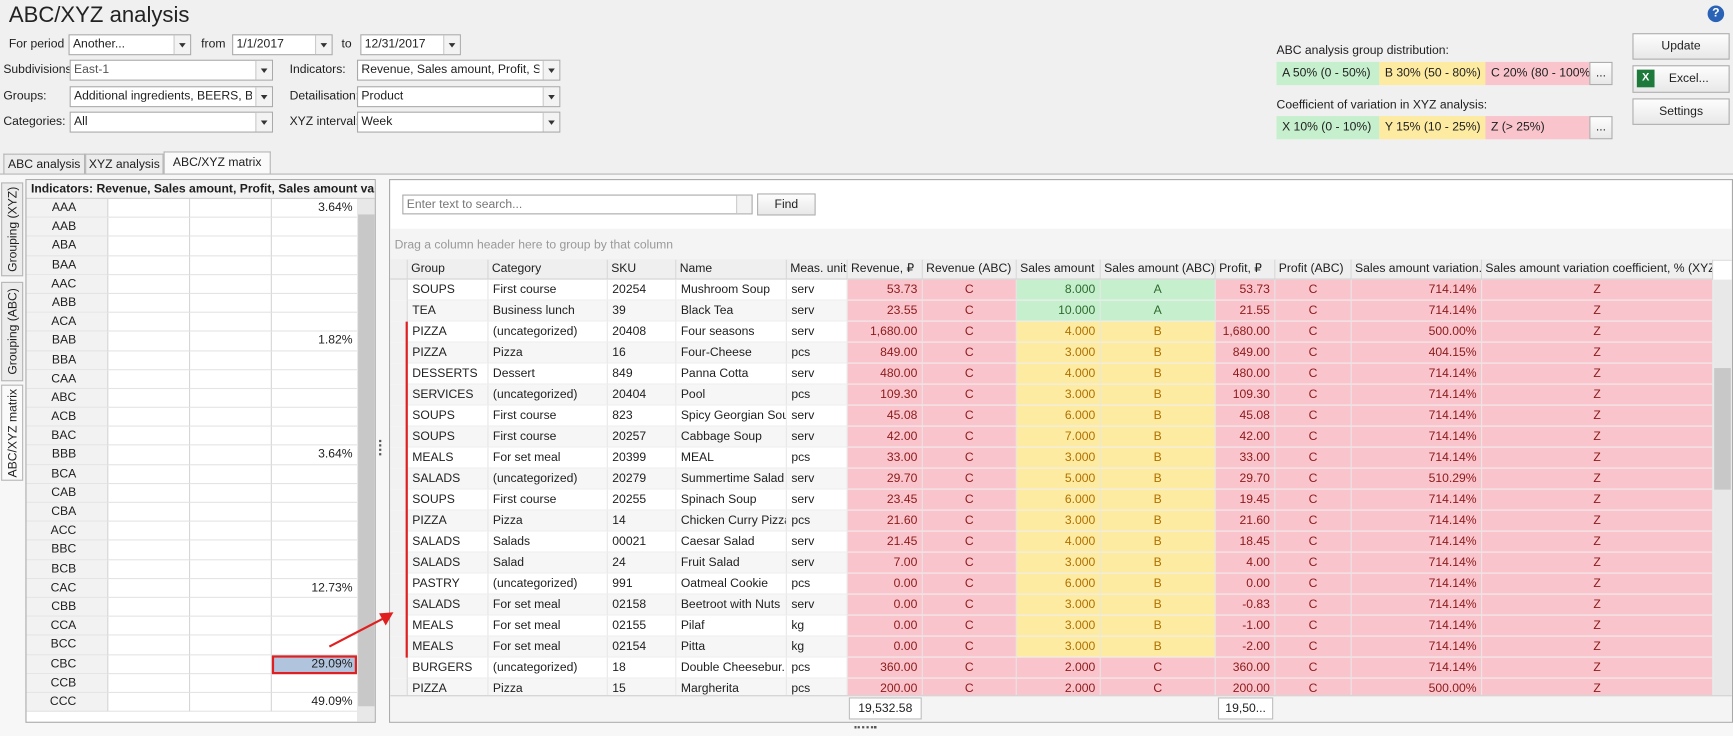 The width and height of the screenshot is (1733, 736). Describe the element at coordinates (410, 44) in the screenshot. I see `dropdown: 12/31/2017` at that location.